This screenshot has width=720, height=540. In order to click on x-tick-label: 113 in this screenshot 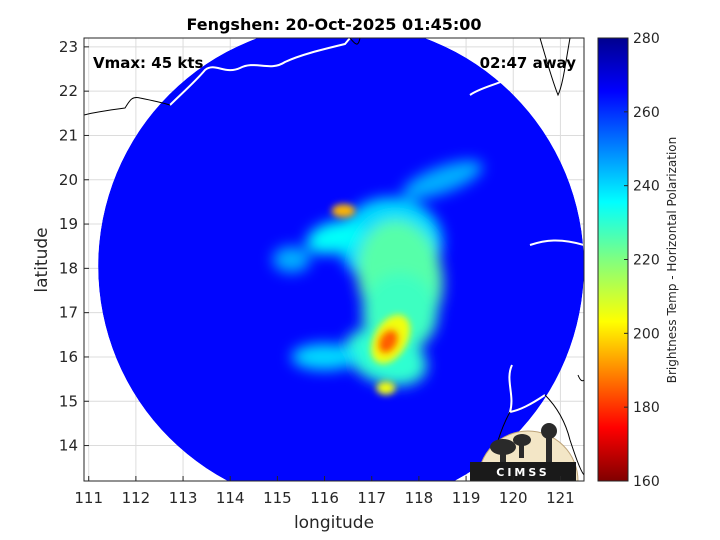, I will do `click(183, 498)`.